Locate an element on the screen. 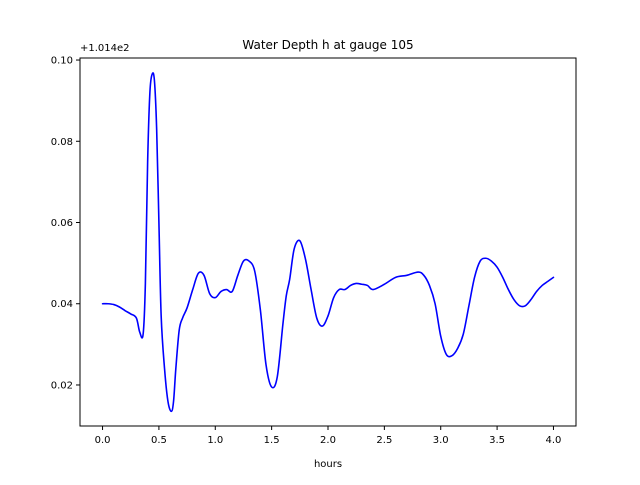 The width and height of the screenshot is (640, 485). x-tick-label: 3.5 is located at coordinates (497, 440).